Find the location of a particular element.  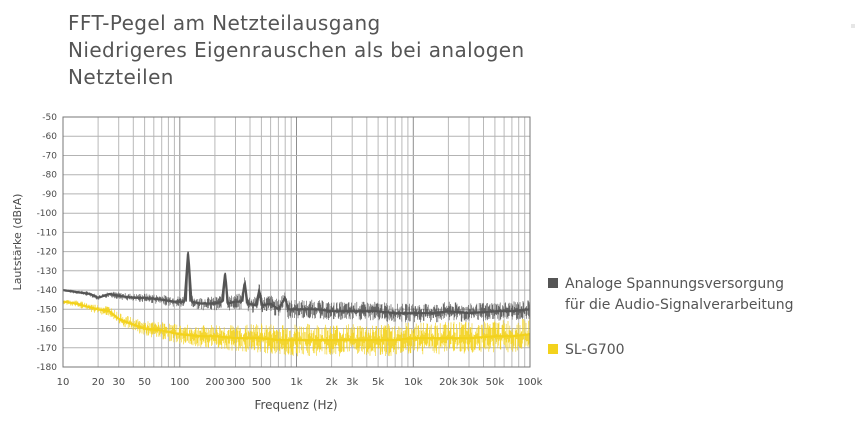

y-tick-label: -160 is located at coordinates (47, 330).